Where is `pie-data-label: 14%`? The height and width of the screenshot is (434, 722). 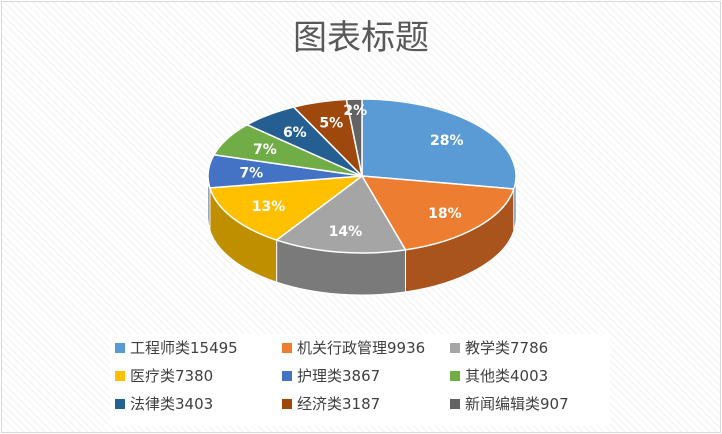
pie-data-label: 14% is located at coordinates (346, 232).